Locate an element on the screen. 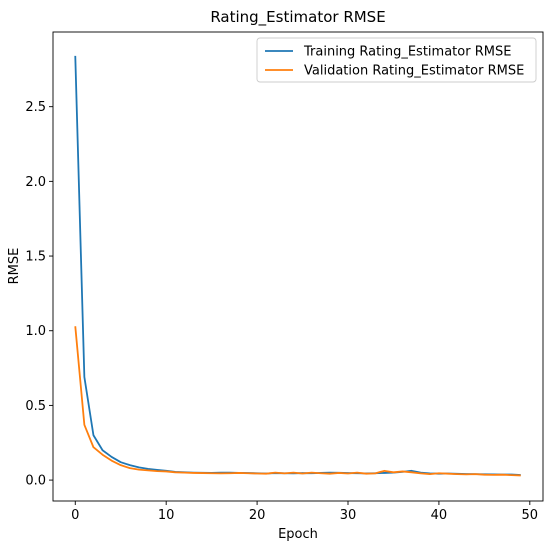 The image size is (550, 545). legend-box is located at coordinates (396, 60).